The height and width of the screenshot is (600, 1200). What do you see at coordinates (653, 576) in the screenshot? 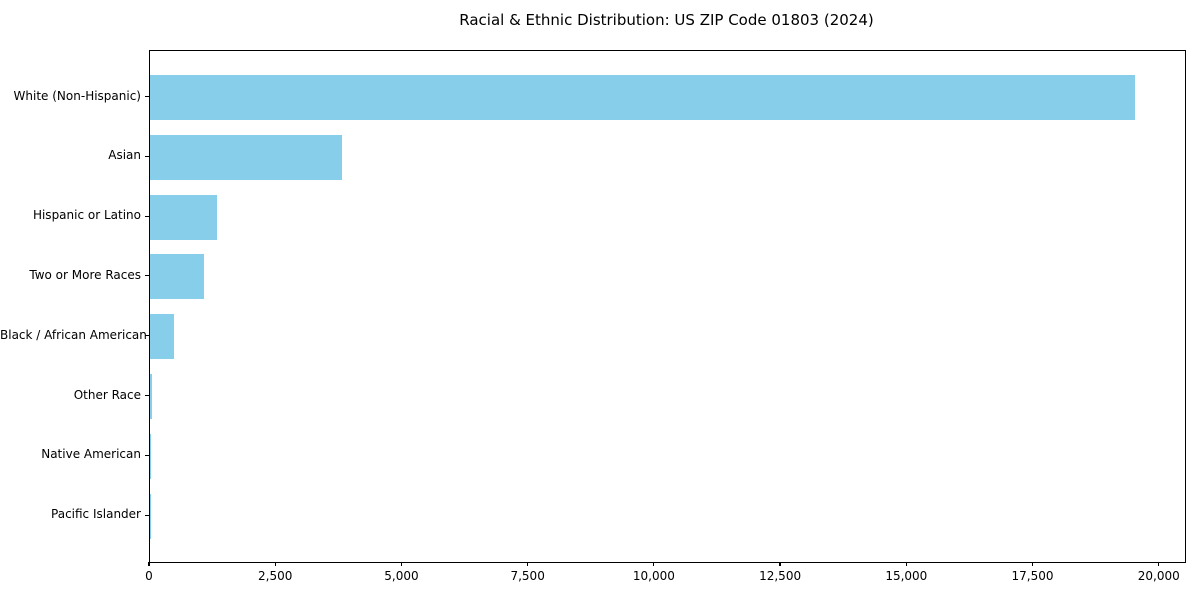
I see `x-tick-label: 10,000` at bounding box center [653, 576].